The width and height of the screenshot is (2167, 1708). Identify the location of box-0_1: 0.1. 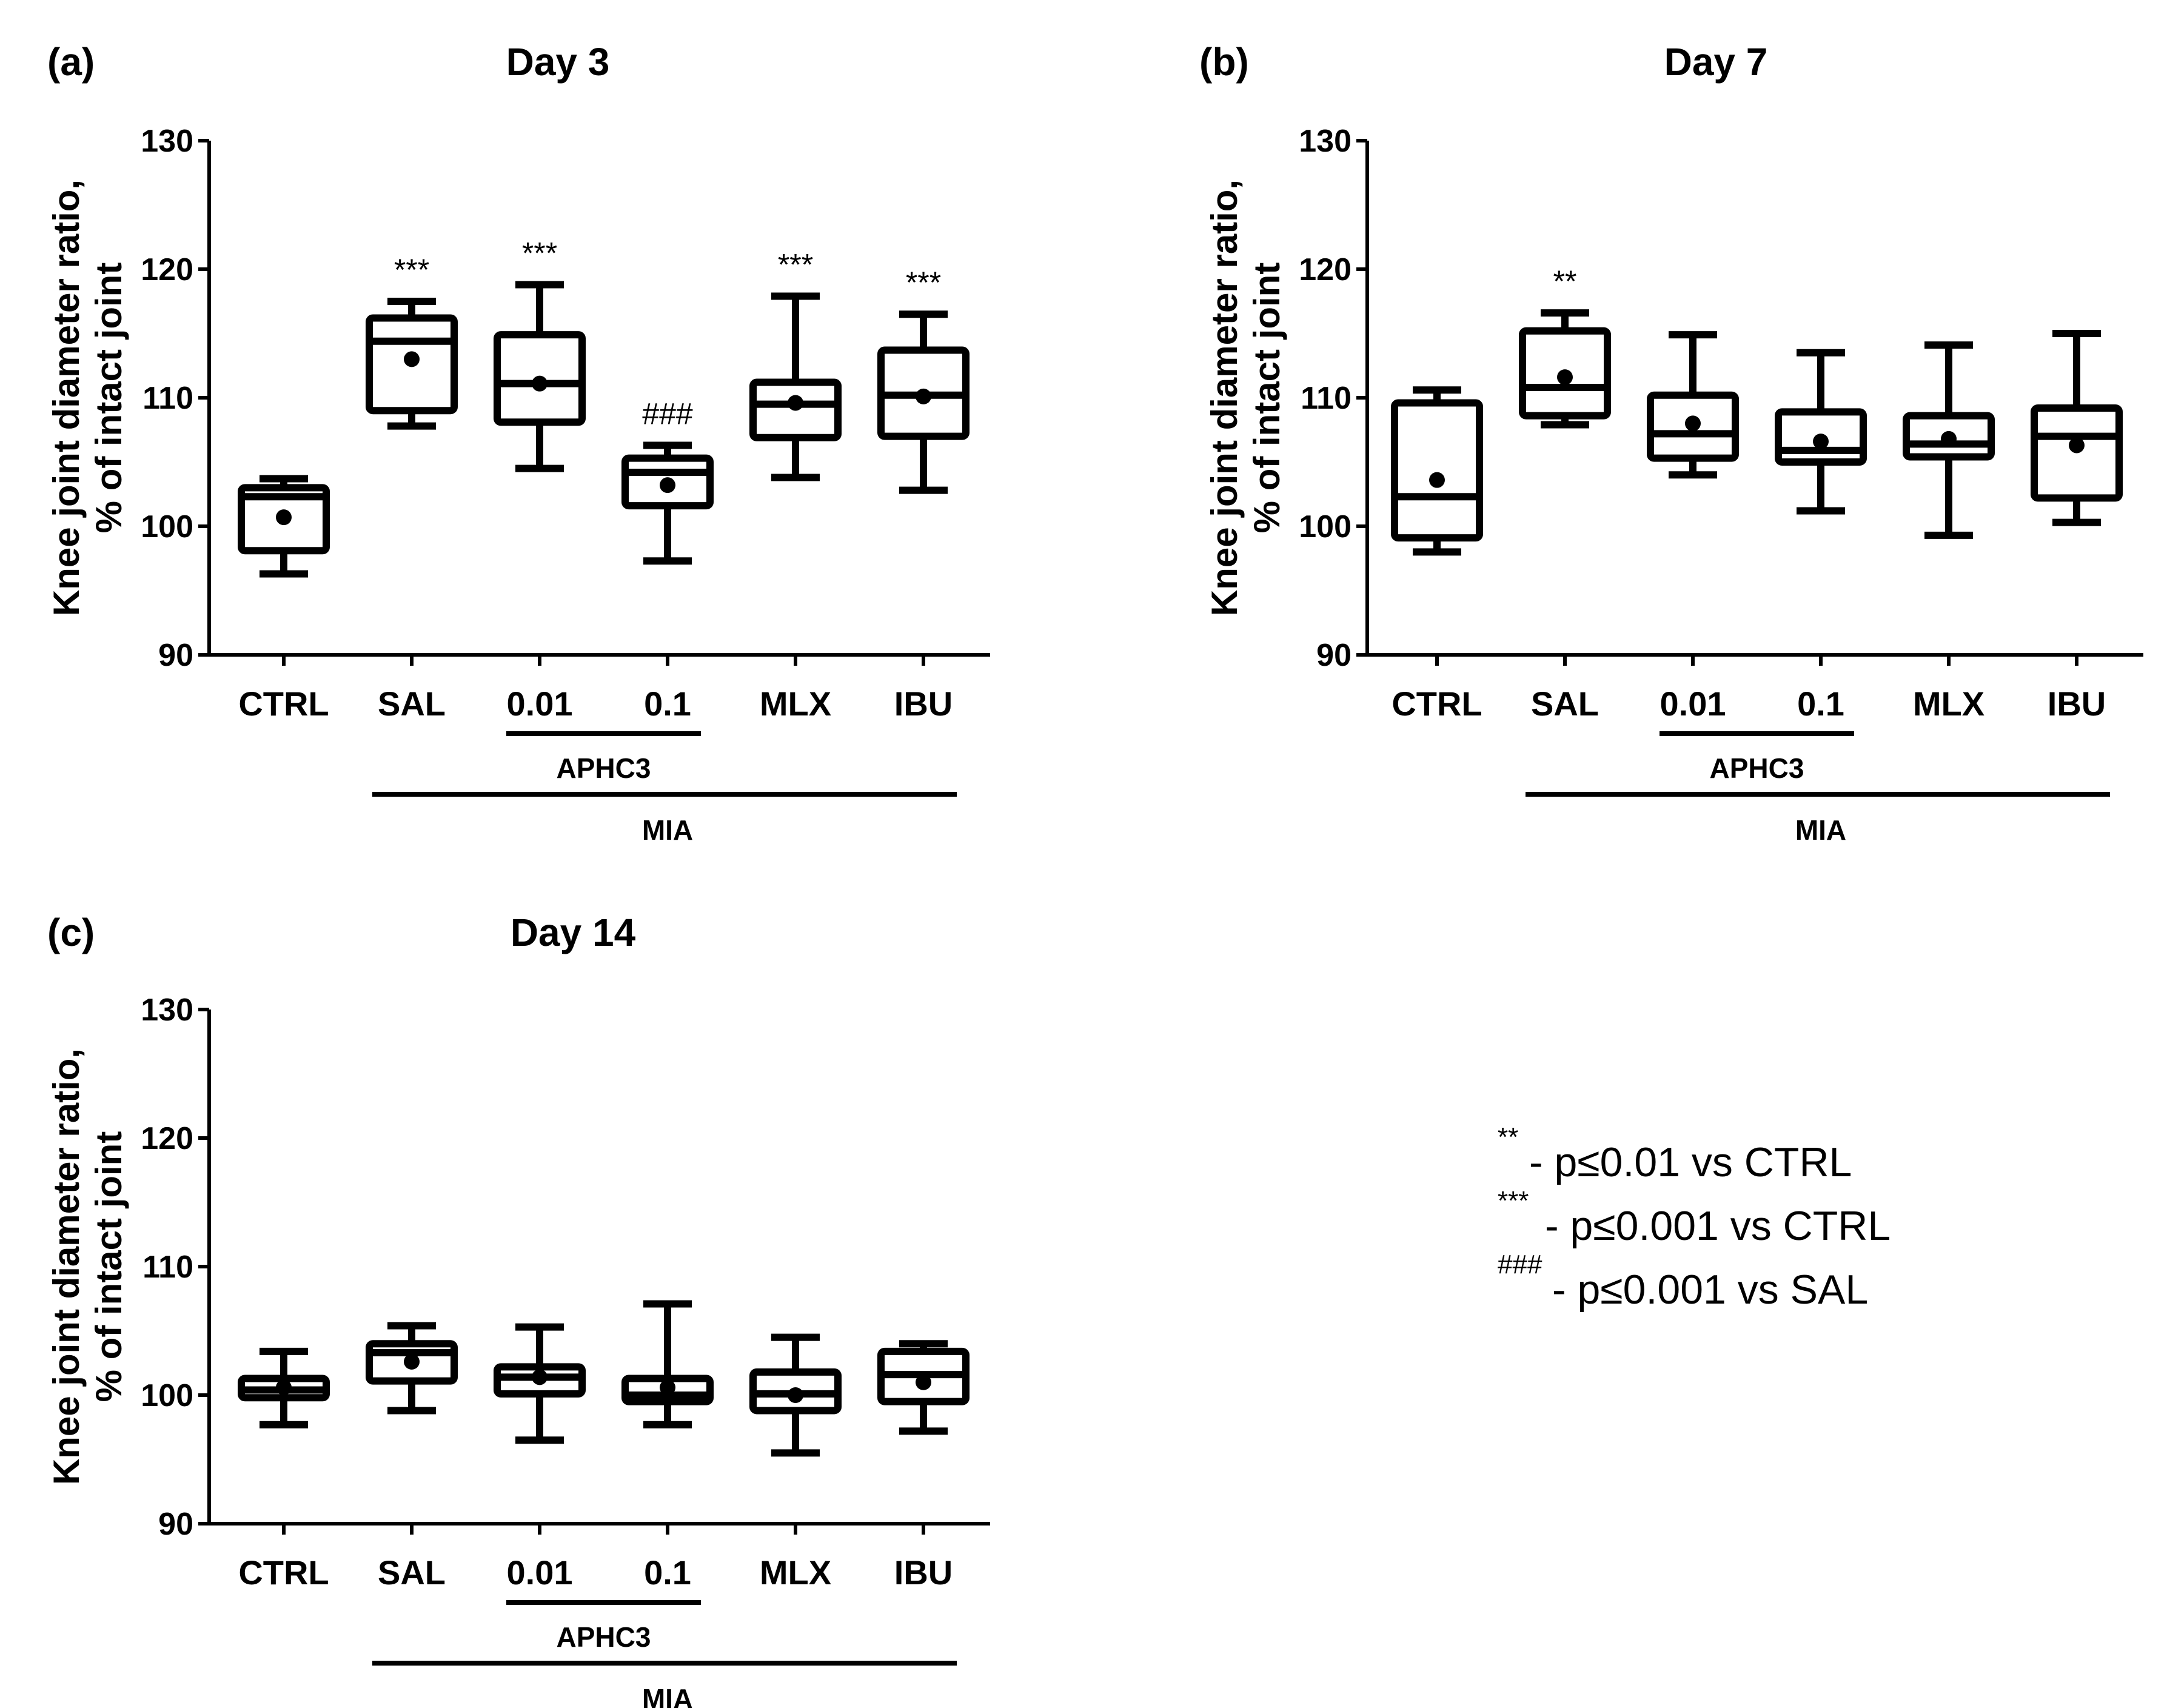
(667, 1446).